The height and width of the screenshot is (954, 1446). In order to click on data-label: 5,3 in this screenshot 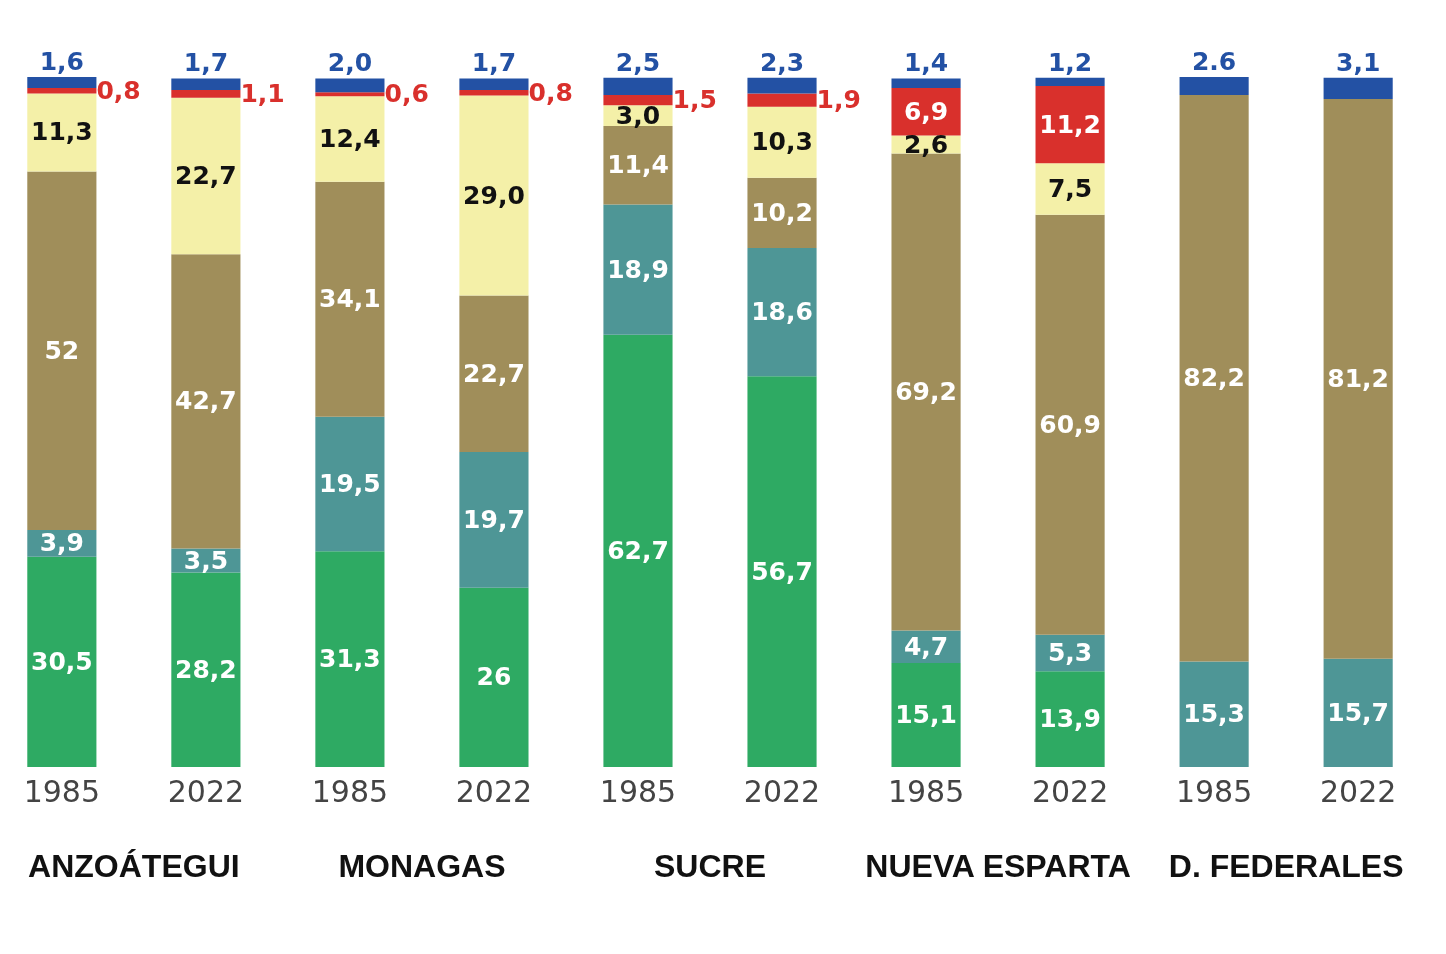, I will do `click(1070, 652)`.